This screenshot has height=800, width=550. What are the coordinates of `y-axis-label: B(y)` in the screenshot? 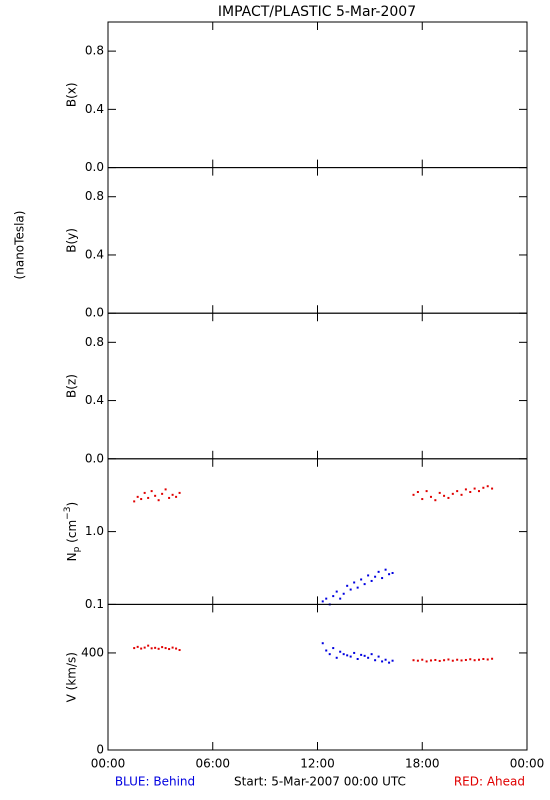 It's located at (72, 240).